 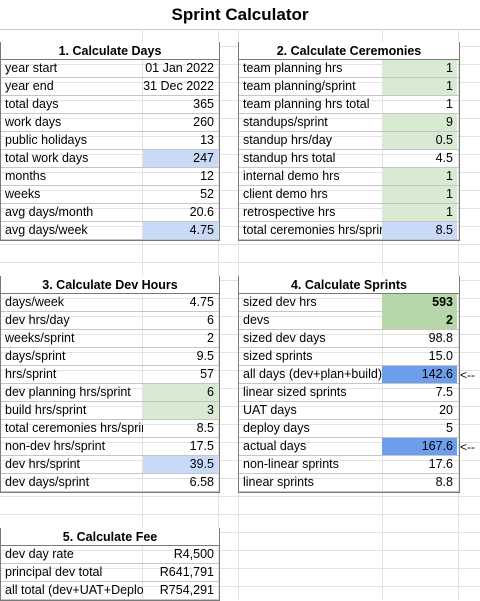 I want to click on row-value-highlight: 8.5, so click(x=419, y=230).